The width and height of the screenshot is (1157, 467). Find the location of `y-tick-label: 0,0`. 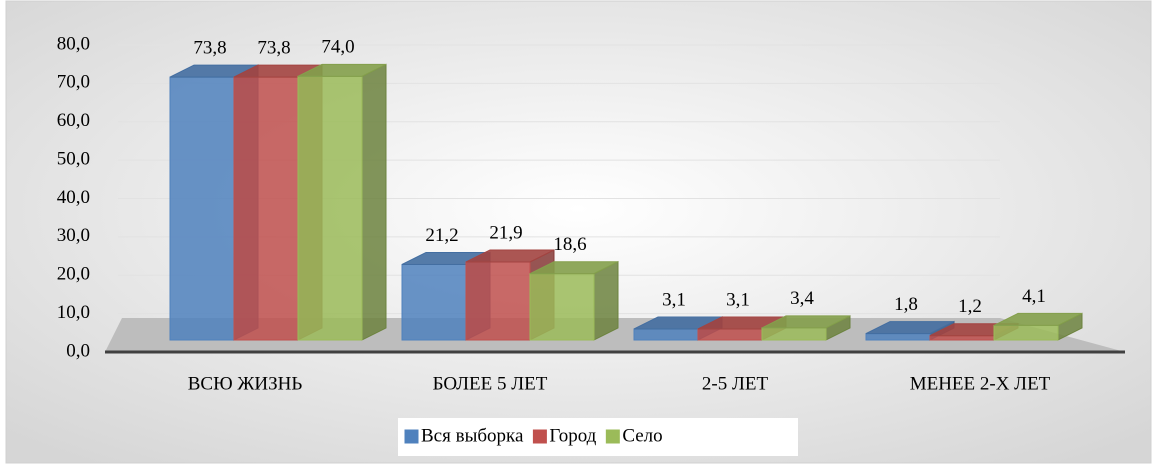

y-tick-label: 0,0 is located at coordinates (78, 350).